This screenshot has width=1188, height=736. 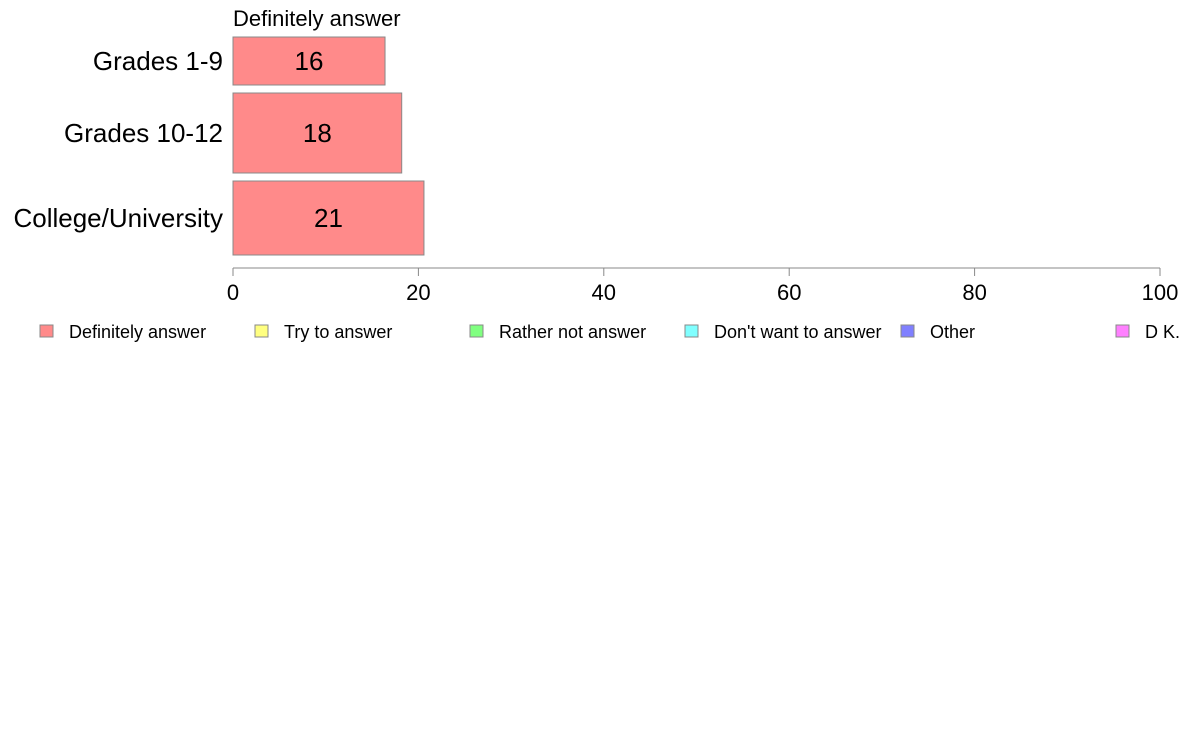 I want to click on category-label: Grades 1-9, so click(x=158, y=61).